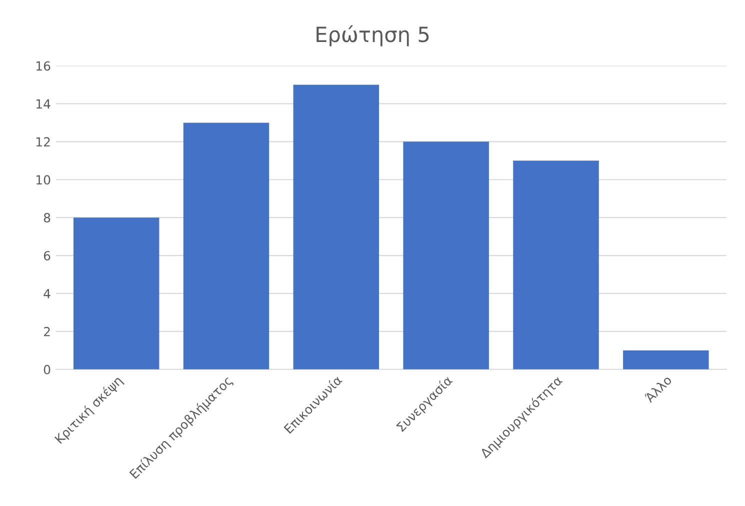  What do you see at coordinates (43, 103) in the screenshot?
I see `y-tick-label: 14` at bounding box center [43, 103].